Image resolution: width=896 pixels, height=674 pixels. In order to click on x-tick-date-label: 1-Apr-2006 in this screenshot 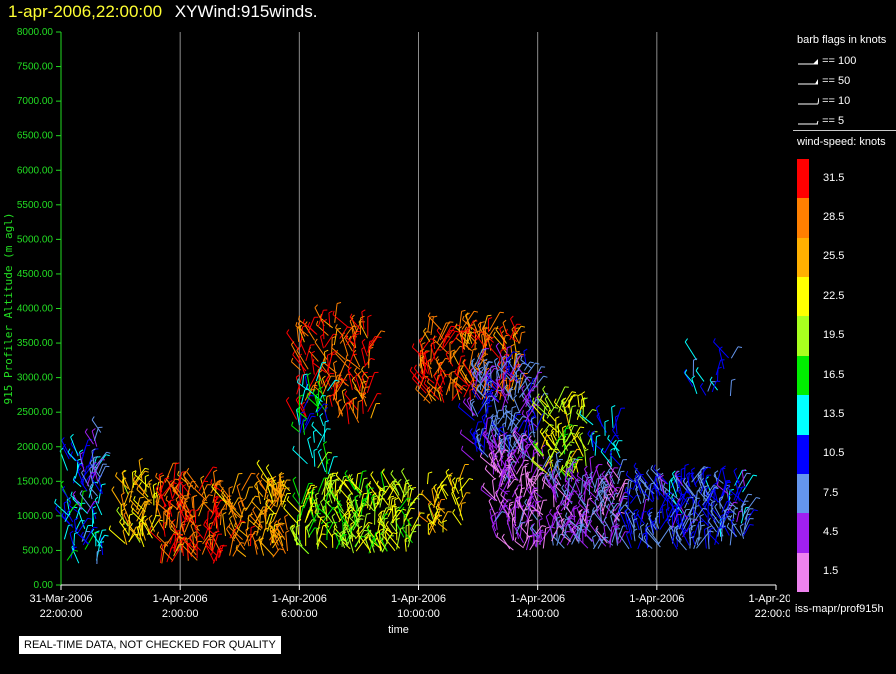, I will do `click(299, 599)`.